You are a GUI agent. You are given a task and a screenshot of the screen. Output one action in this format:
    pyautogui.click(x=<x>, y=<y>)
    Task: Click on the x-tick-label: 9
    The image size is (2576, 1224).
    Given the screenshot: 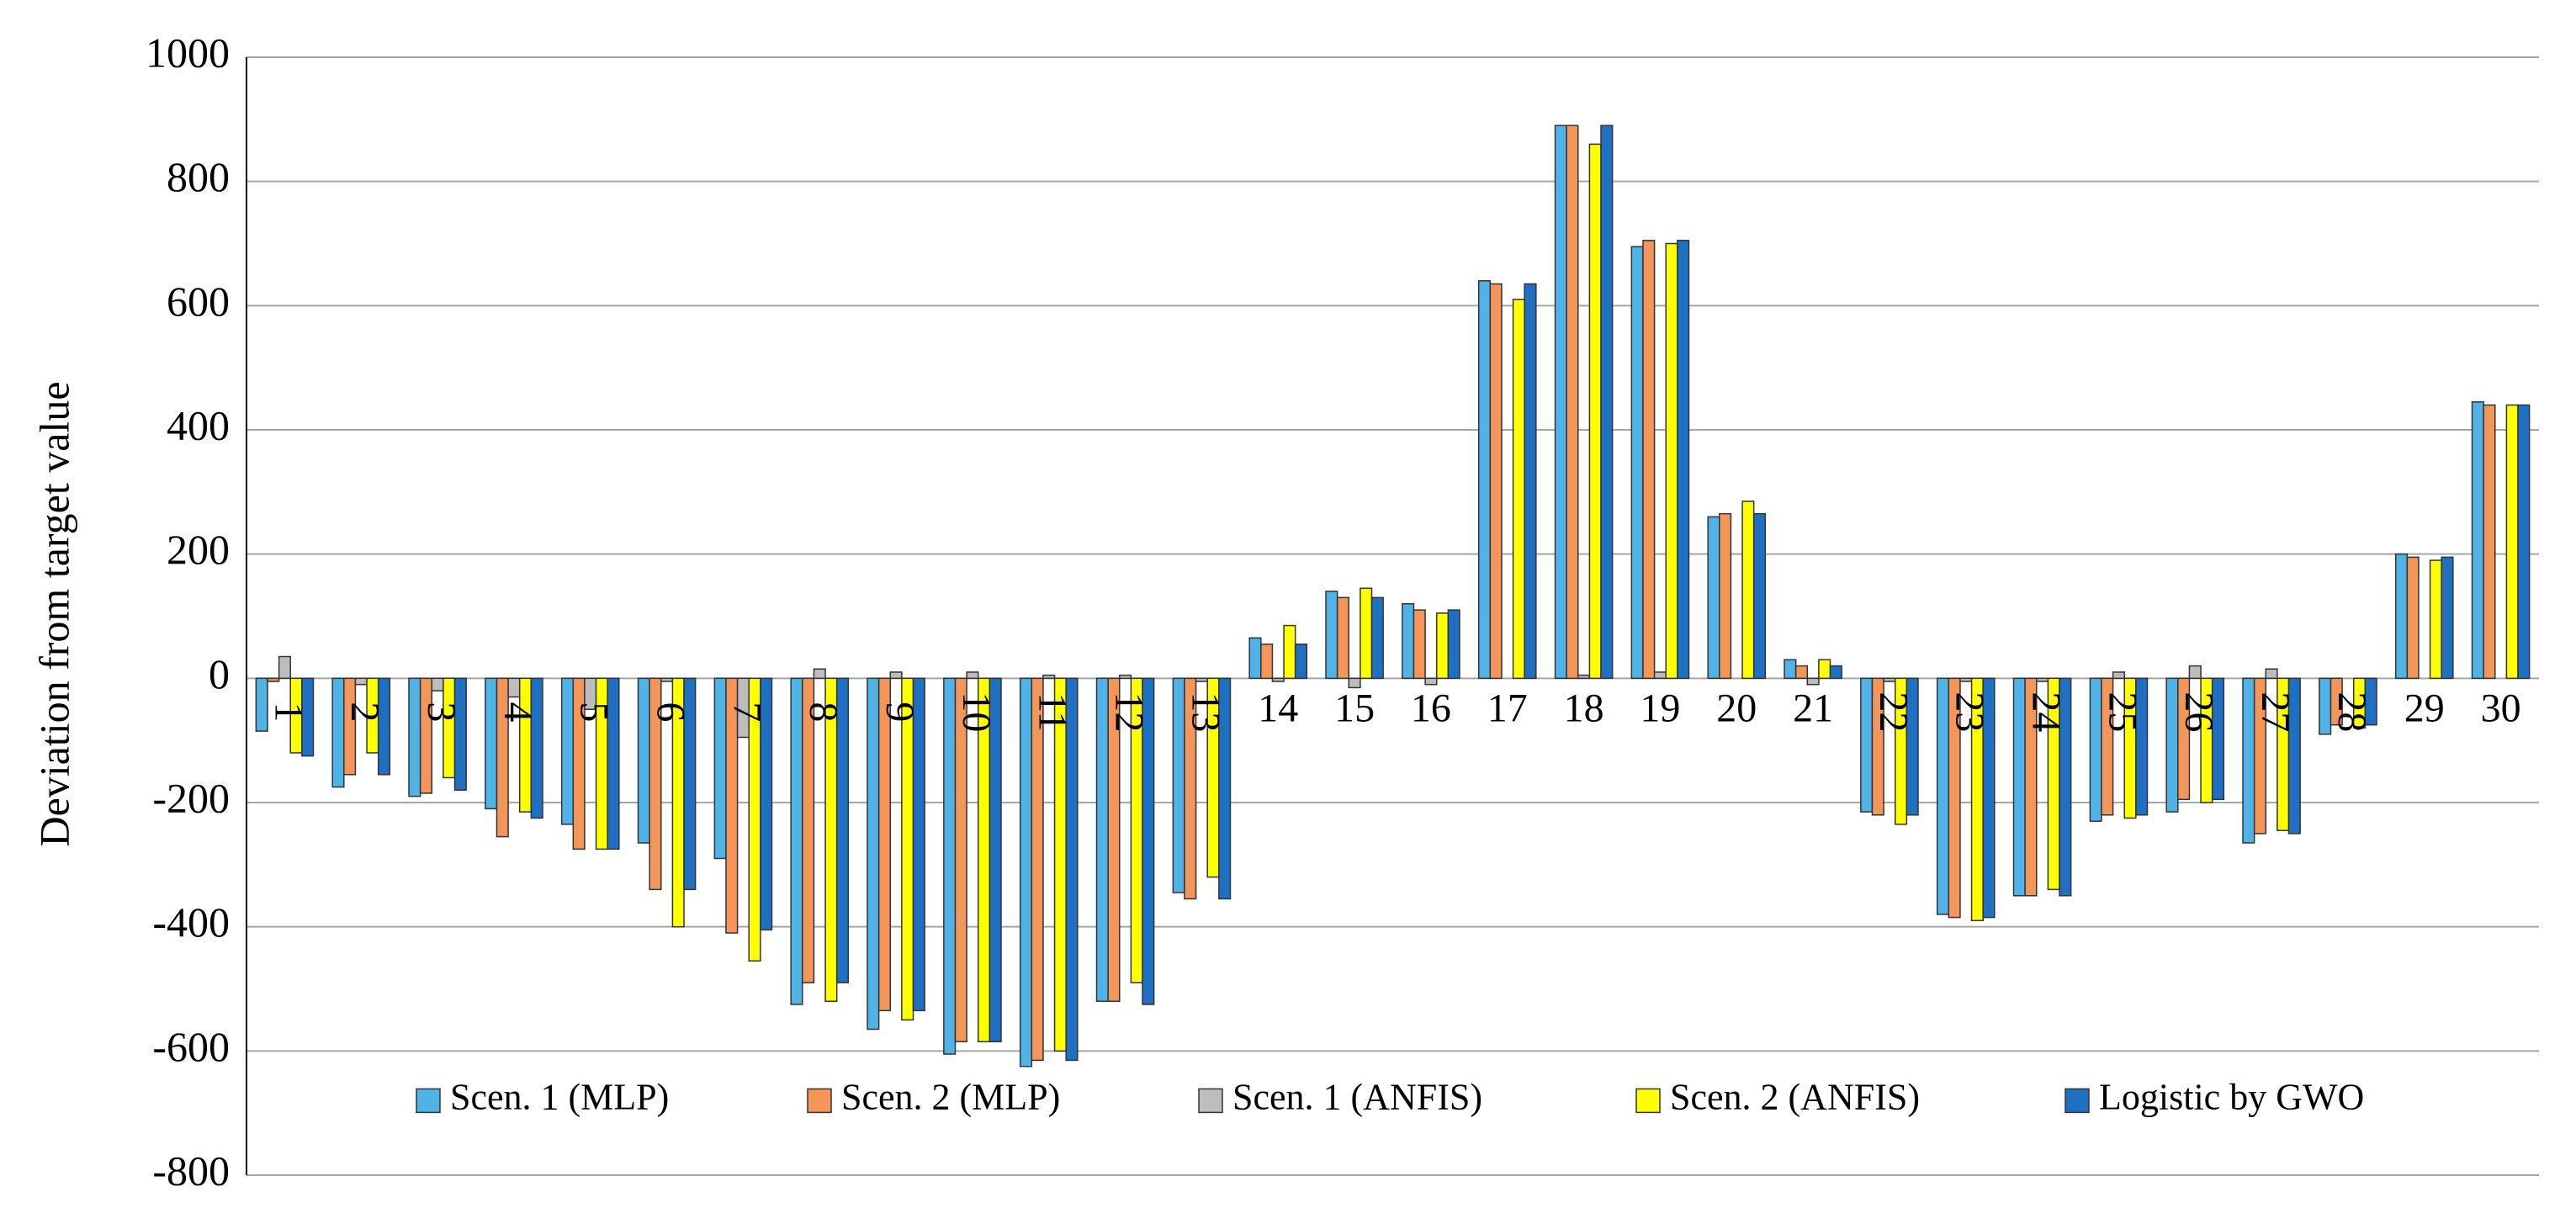 What is the action you would take?
    pyautogui.click(x=900, y=712)
    